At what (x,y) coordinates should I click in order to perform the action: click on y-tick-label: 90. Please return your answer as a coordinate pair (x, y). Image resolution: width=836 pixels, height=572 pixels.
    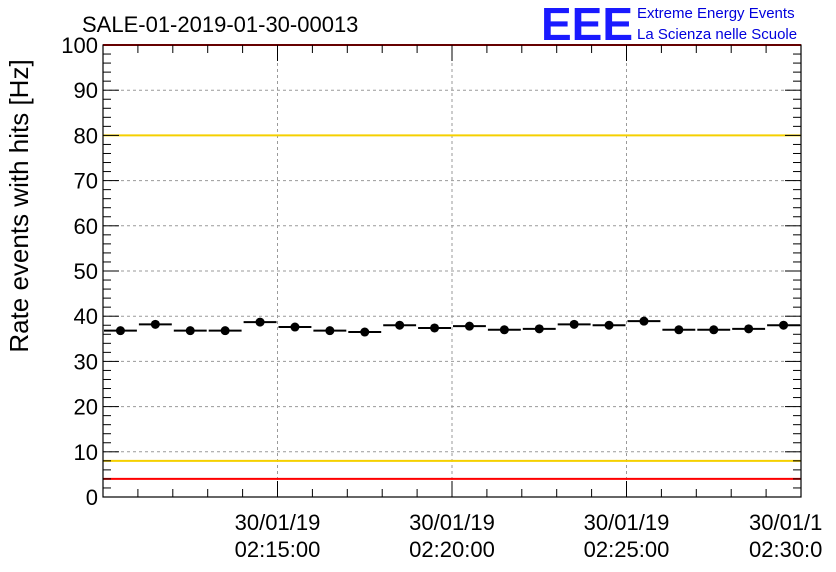
    Looking at the image, I should click on (86, 90).